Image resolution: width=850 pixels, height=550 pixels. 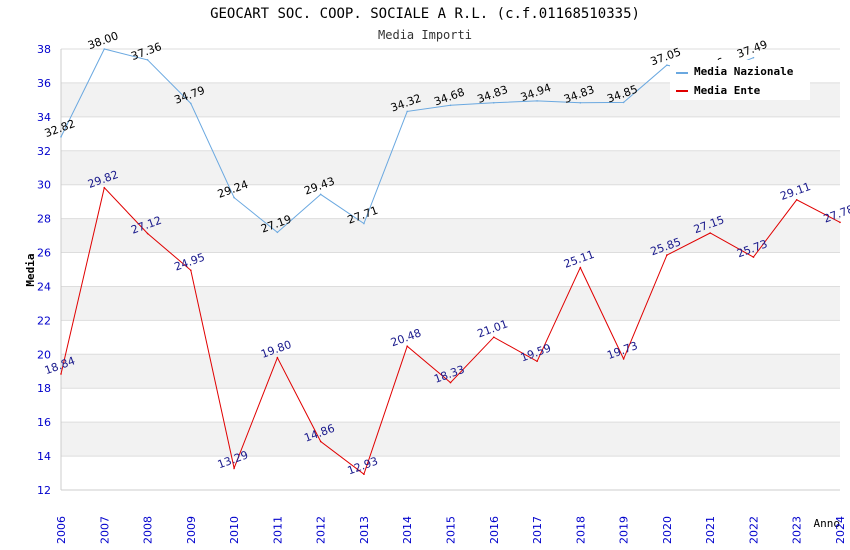 What do you see at coordinates (44, 456) in the screenshot?
I see `y-tick-label: 14` at bounding box center [44, 456].